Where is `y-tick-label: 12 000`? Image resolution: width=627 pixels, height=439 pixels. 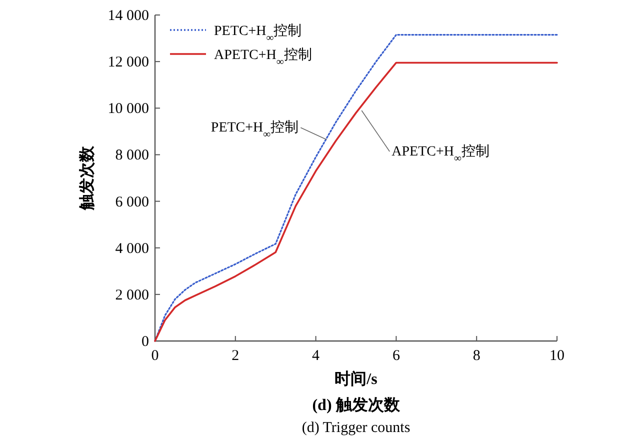 y-tick-label: 12 000 is located at coordinates (128, 62).